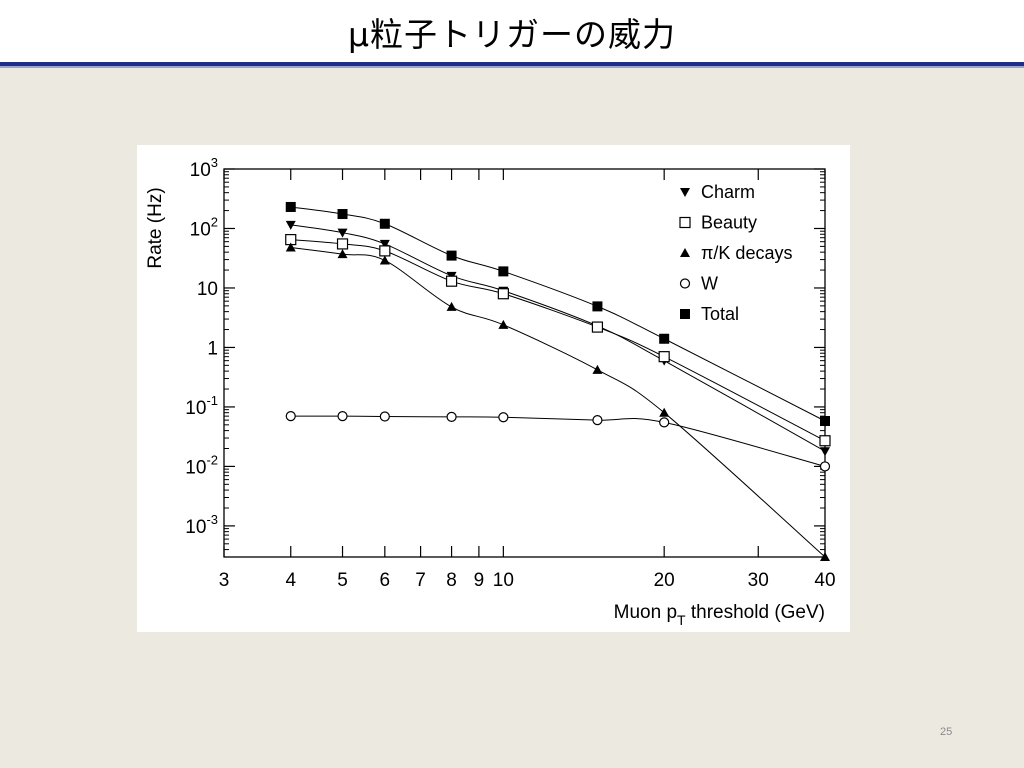 The height and width of the screenshot is (768, 1024). What do you see at coordinates (758, 580) in the screenshot?
I see `x-tick-label: 30` at bounding box center [758, 580].